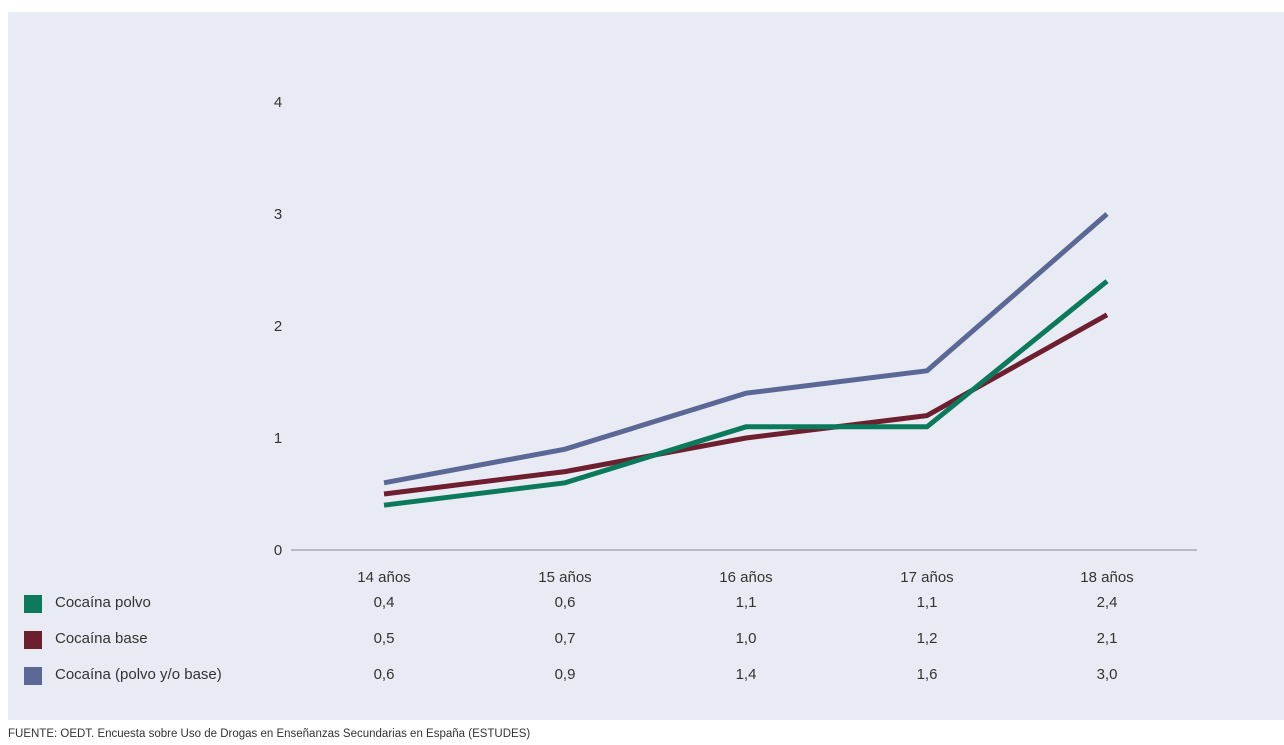 The image size is (1284, 745). I want to click on x-tick-label: 17 años, so click(926, 577).